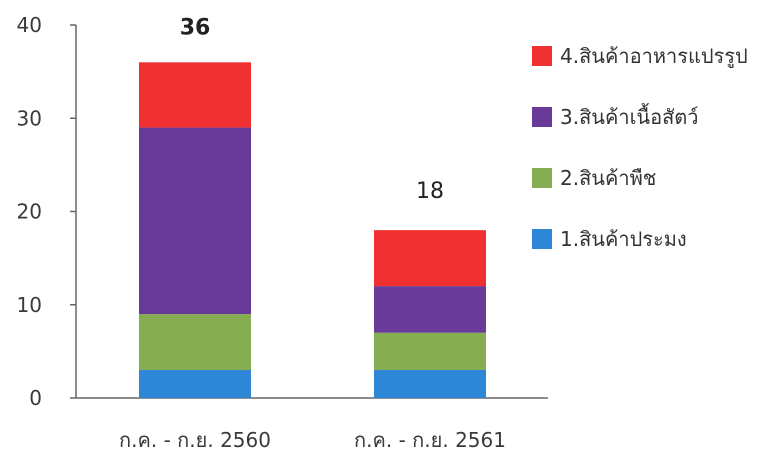  Describe the element at coordinates (195, 440) in the screenshot. I see `x-category-label: ก.ค. - ก.ย. 2560` at that location.